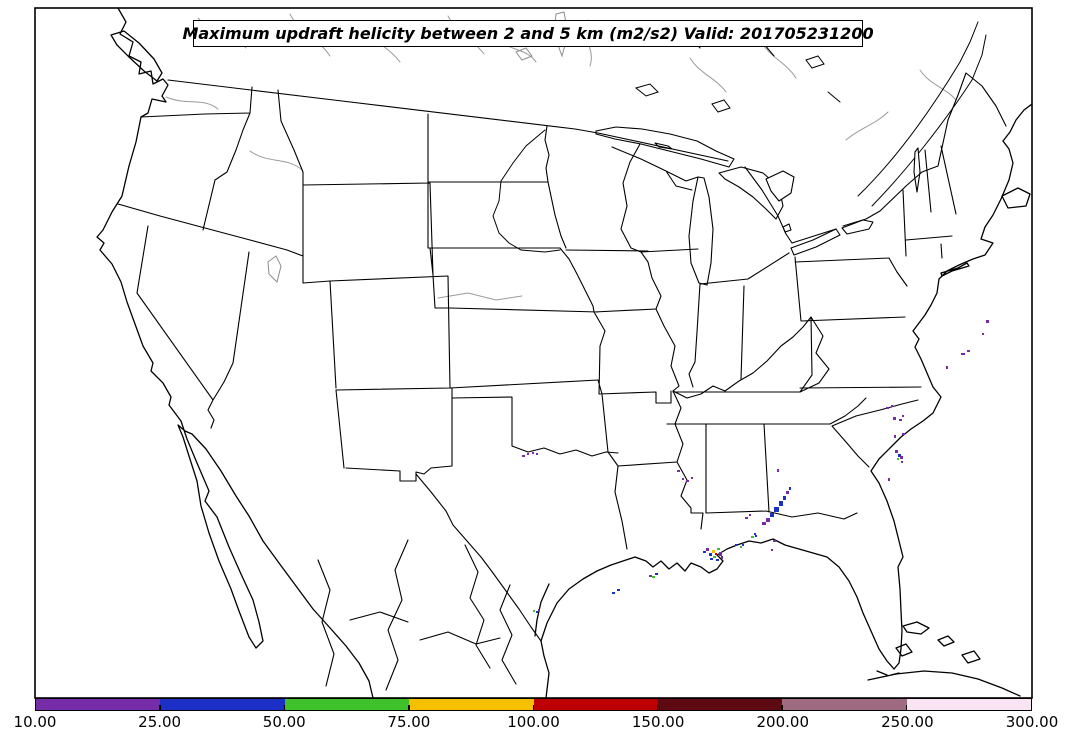 This screenshot has width=1070, height=745. Describe the element at coordinates (1017, 122) in the screenshot. I see `maritimes-coastline` at that location.